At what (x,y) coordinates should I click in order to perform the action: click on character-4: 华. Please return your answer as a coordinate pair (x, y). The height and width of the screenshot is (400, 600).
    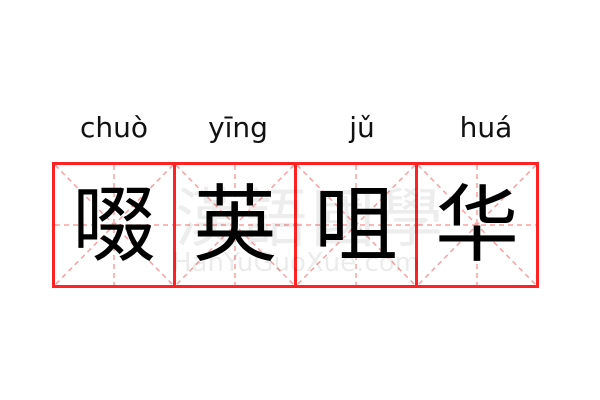
    Looking at the image, I should click on (476, 225).